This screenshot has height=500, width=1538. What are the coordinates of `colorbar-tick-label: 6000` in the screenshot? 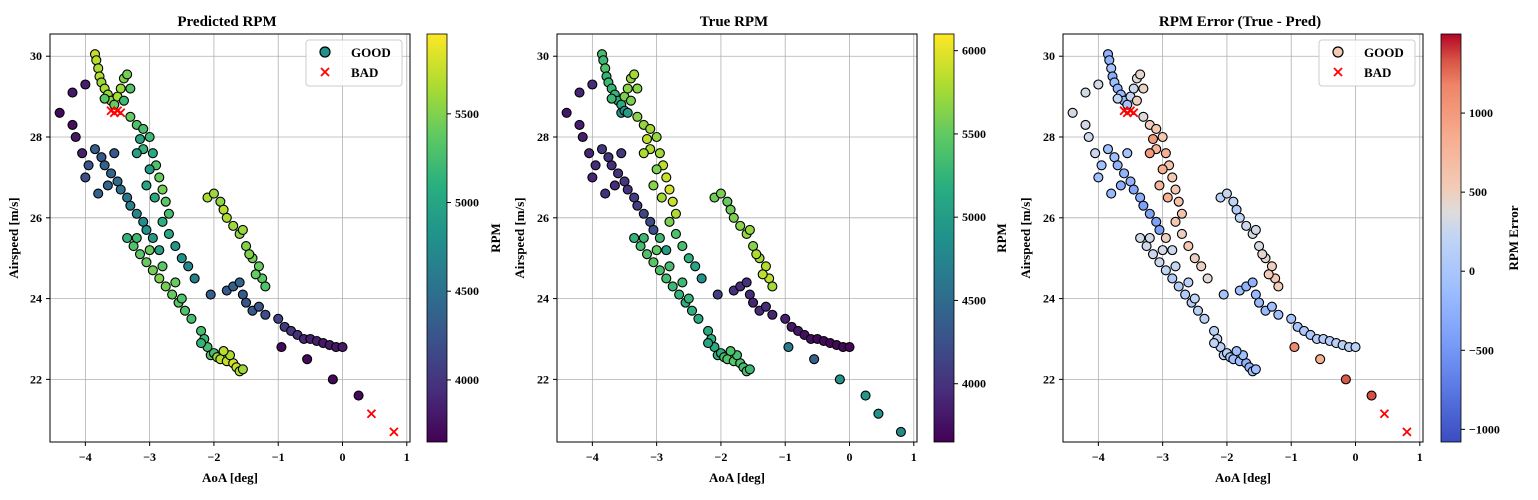 It's located at (974, 51).